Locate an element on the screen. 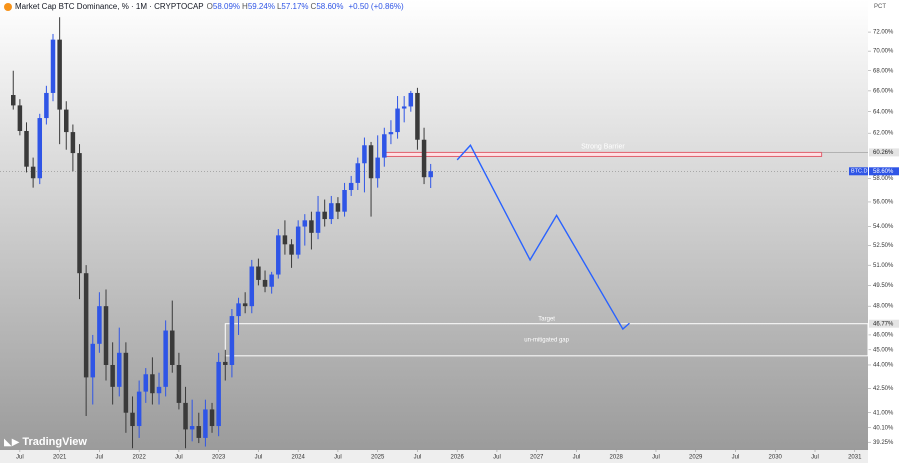 This screenshot has height=463, width=900. x-tick-label: 2029 is located at coordinates (696, 458).